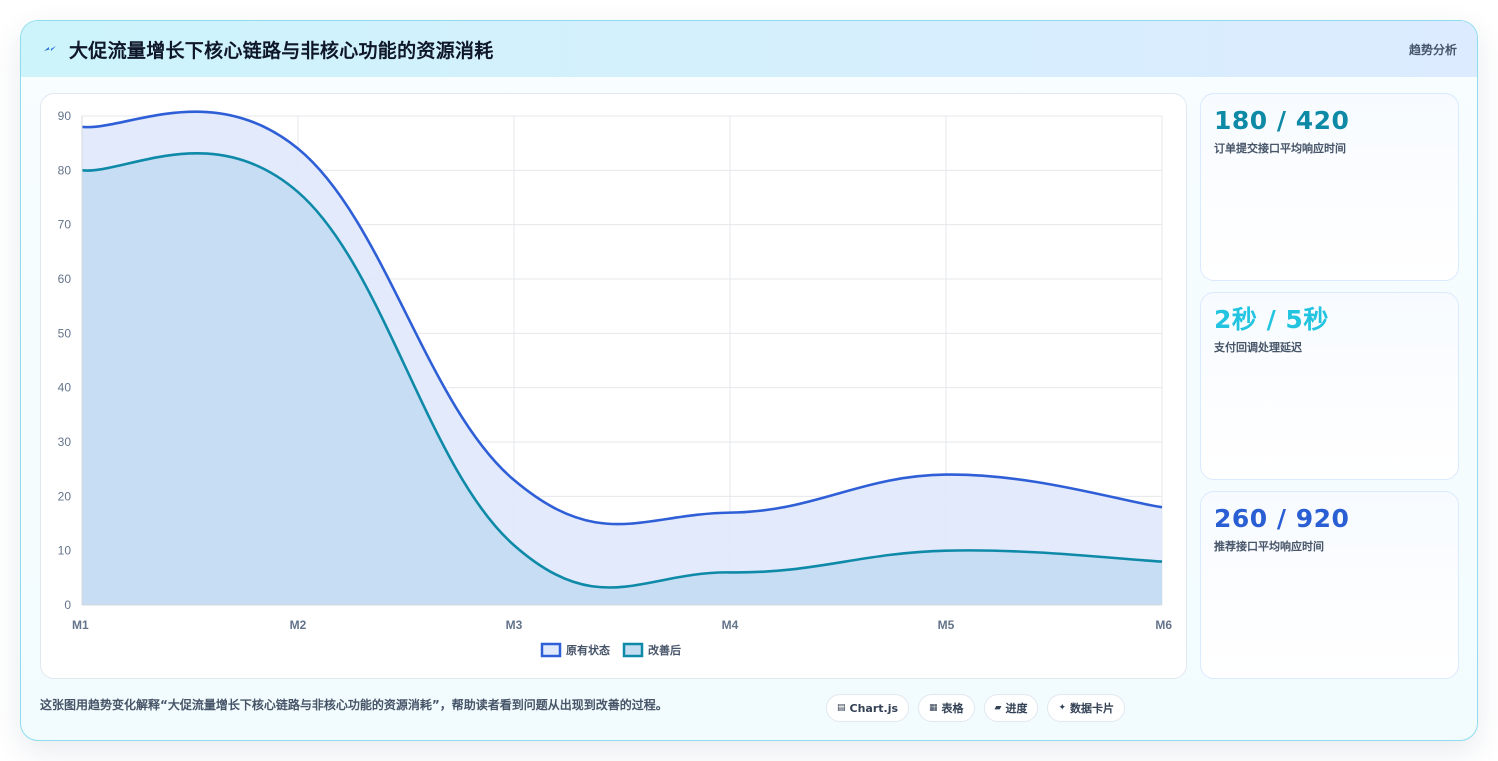  What do you see at coordinates (1062, 708) in the screenshot?
I see `sparkle-icon: ✦` at bounding box center [1062, 708].